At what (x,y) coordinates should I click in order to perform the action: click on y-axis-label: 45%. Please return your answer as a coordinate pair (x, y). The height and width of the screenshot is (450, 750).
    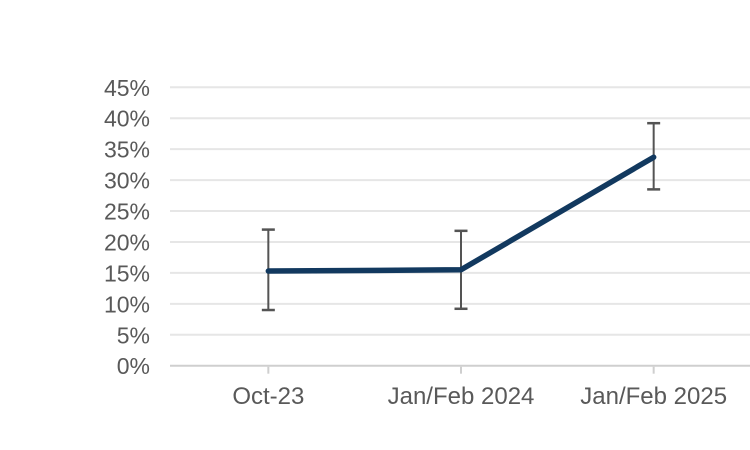
    Looking at the image, I should click on (127, 88).